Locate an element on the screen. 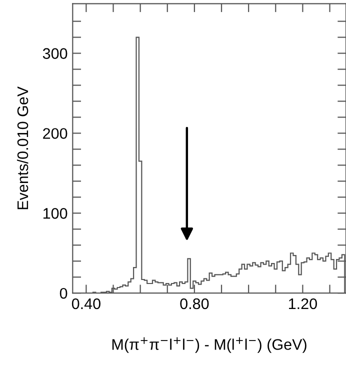 The width and height of the screenshot is (346, 371). y-tick-label: 300 is located at coordinates (55, 53).